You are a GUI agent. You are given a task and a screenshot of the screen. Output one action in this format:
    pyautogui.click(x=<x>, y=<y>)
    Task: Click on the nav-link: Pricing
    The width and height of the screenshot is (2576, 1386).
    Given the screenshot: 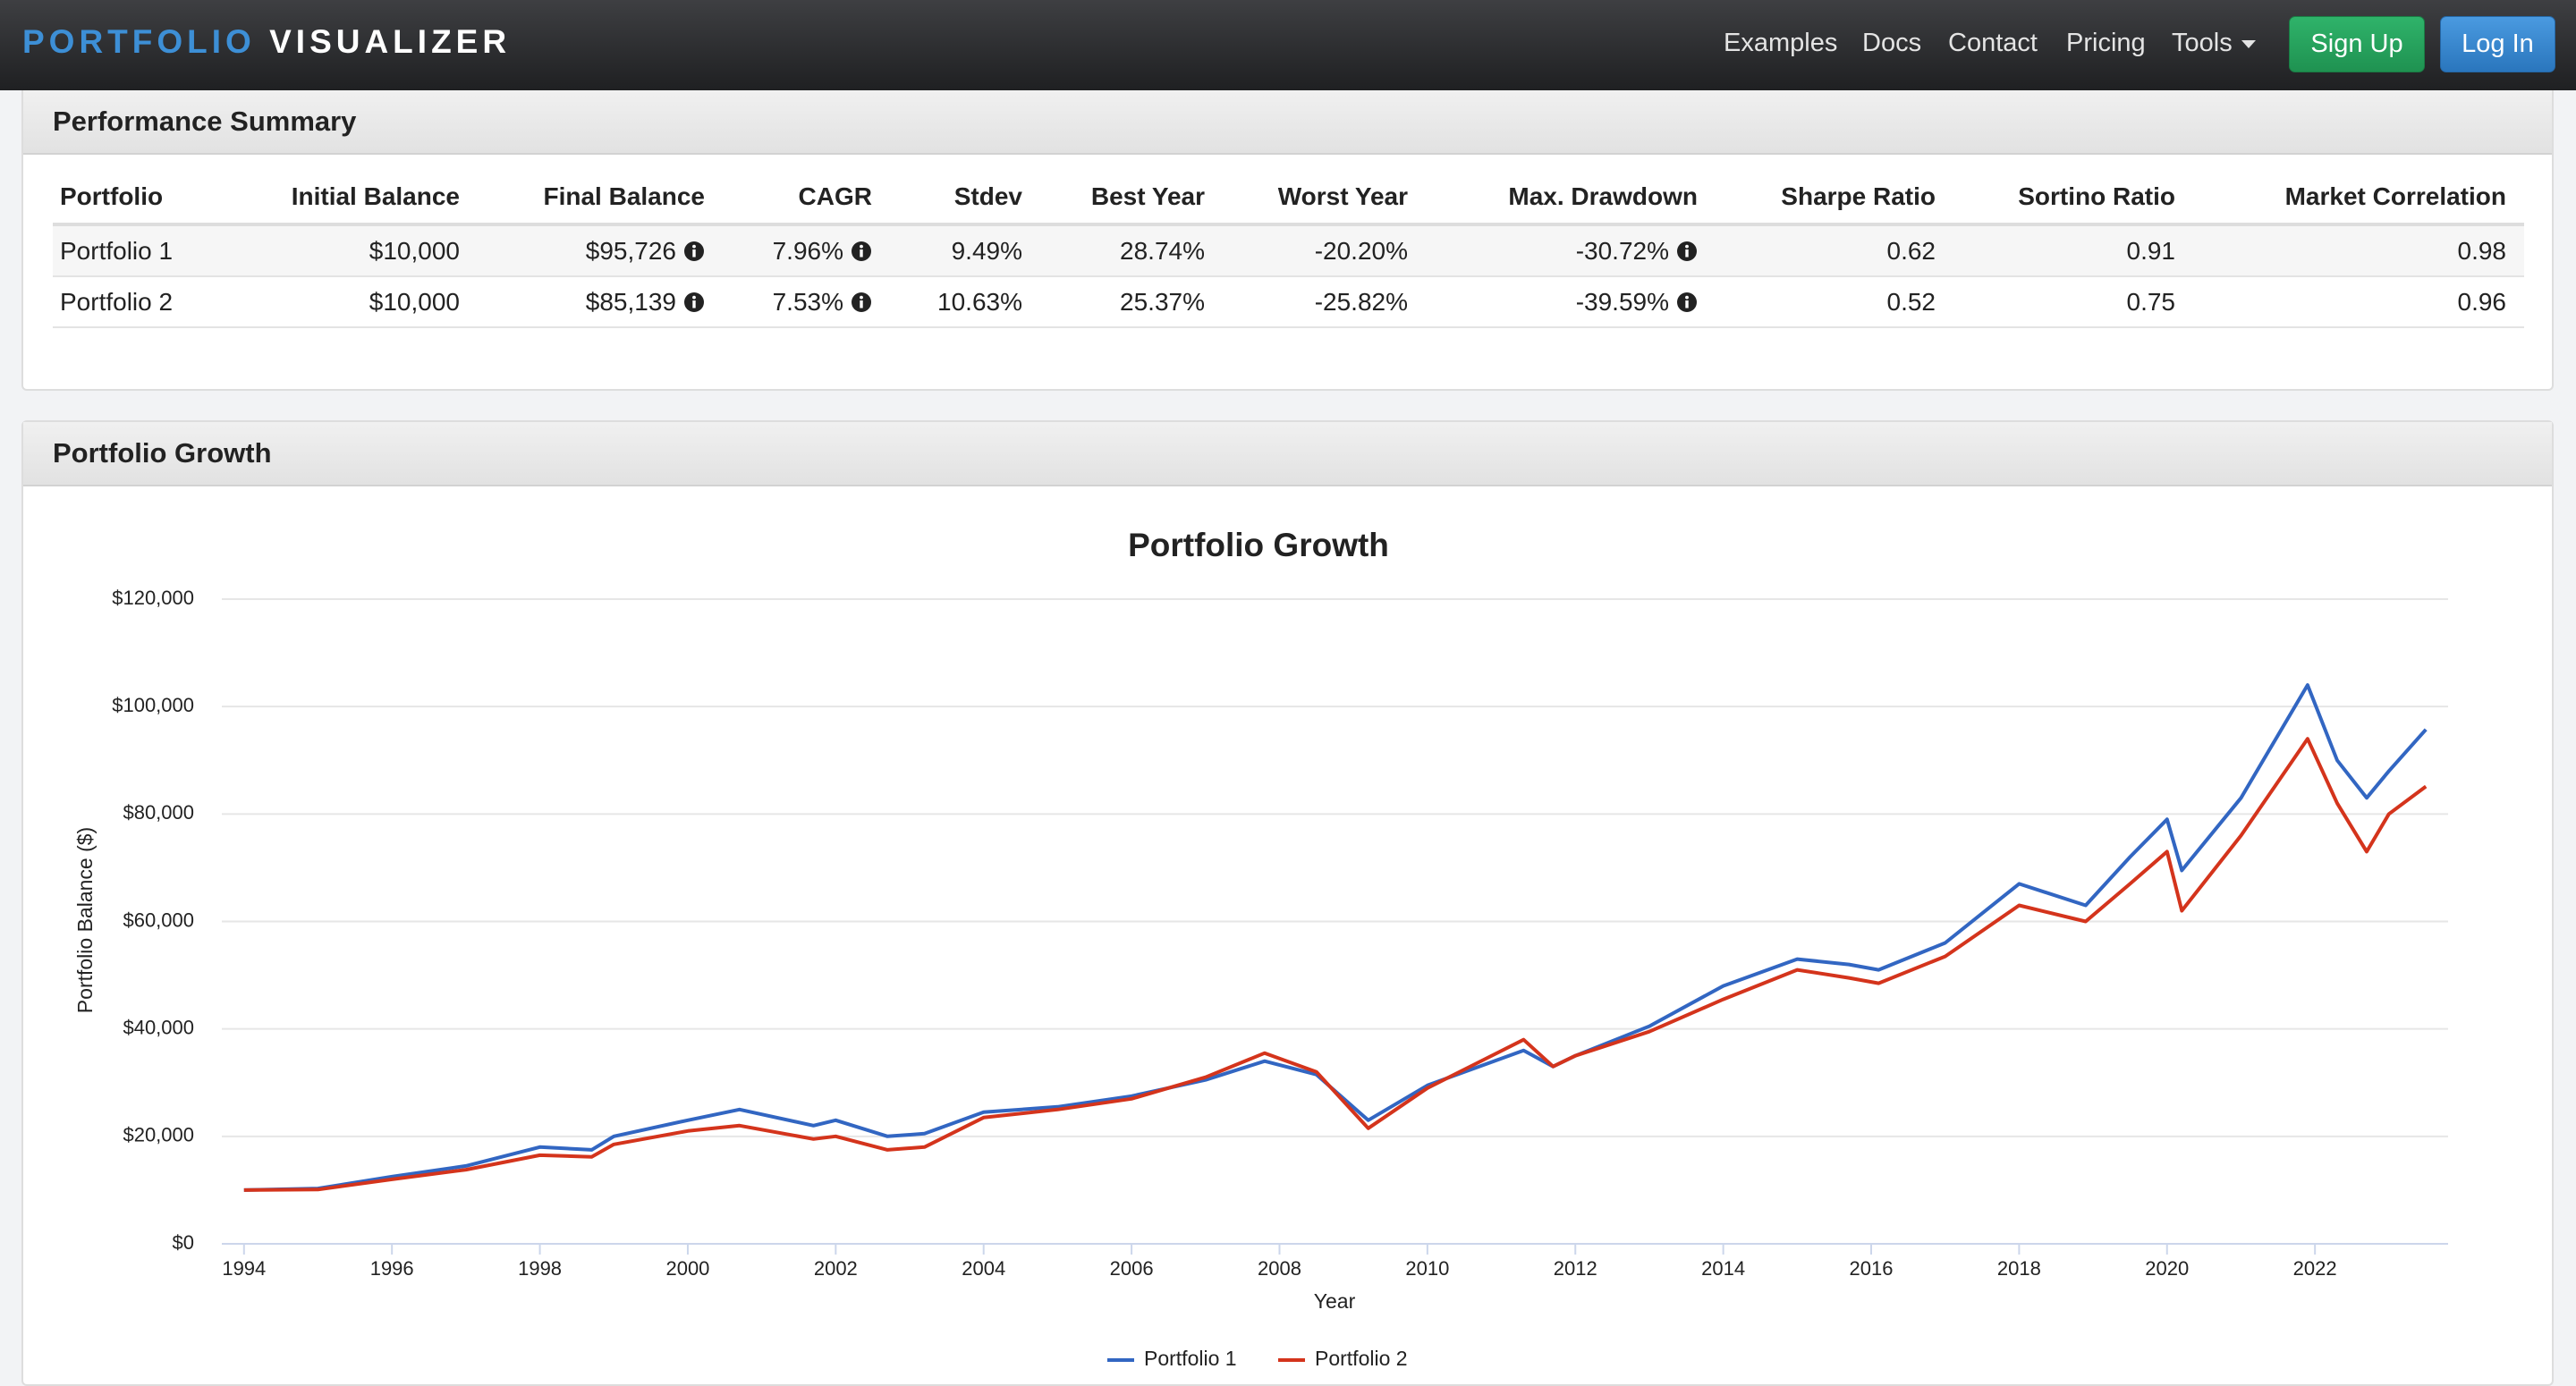 What is the action you would take?
    pyautogui.click(x=2106, y=43)
    